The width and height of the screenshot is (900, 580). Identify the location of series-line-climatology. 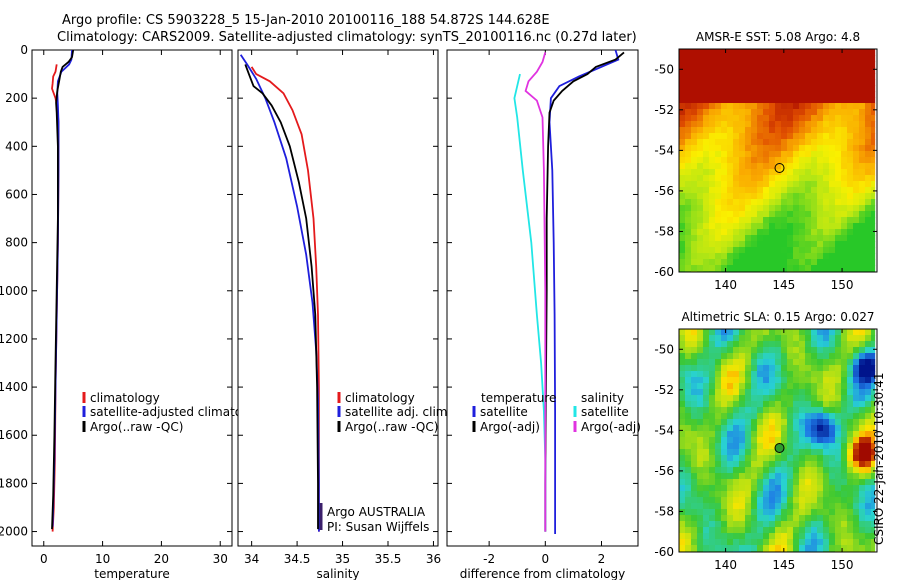
(285, 299).